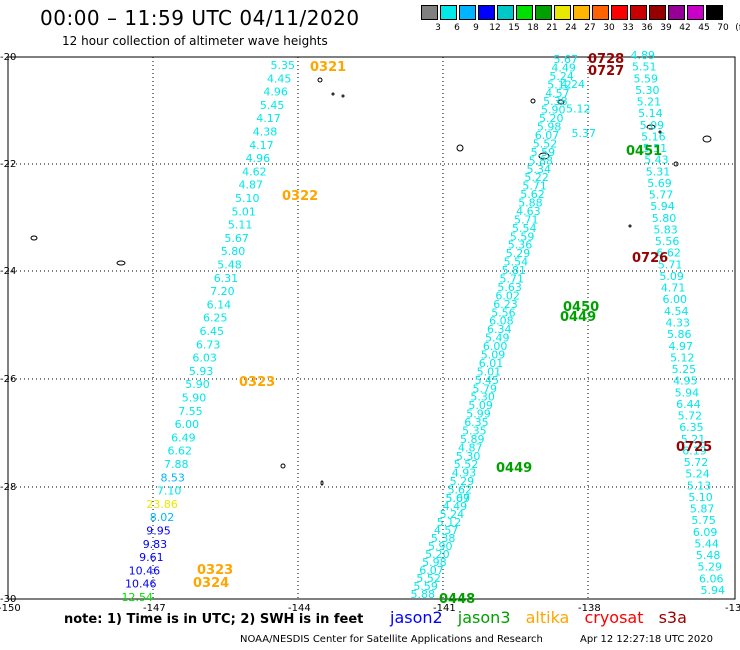 Image resolution: width=740 pixels, height=650 pixels. Describe the element at coordinates (708, 555) in the screenshot. I see `wave-height-label: 5.48` at that location.